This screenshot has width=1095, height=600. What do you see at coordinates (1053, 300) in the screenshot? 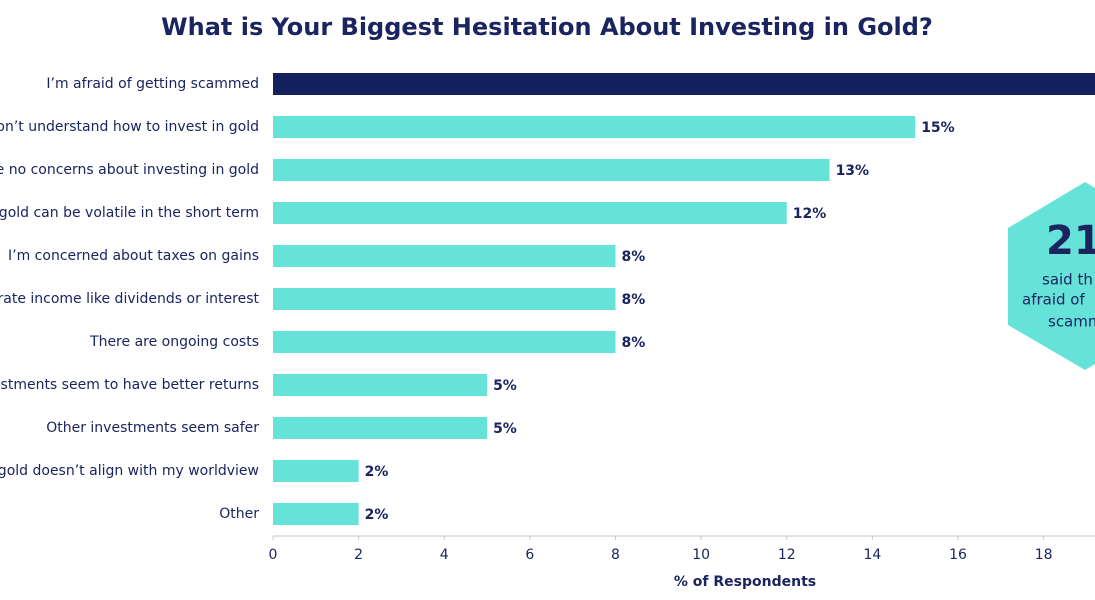
I see `callout-text: afraid of` at bounding box center [1053, 300].